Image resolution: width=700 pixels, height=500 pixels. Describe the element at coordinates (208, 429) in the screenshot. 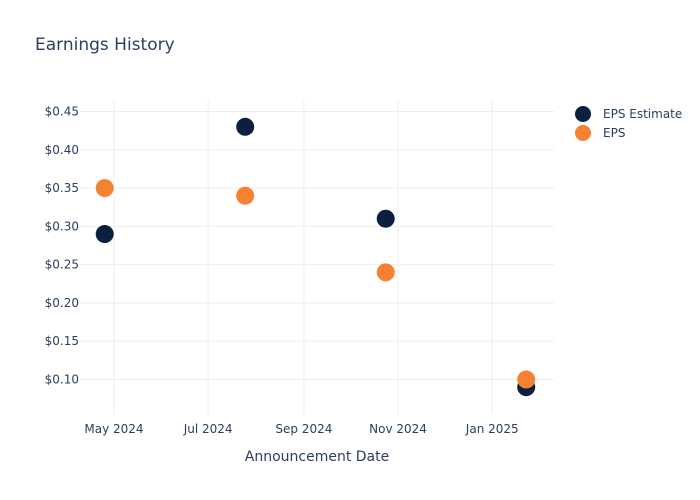

I see `x-tick-label: Jul 2024` at that location.